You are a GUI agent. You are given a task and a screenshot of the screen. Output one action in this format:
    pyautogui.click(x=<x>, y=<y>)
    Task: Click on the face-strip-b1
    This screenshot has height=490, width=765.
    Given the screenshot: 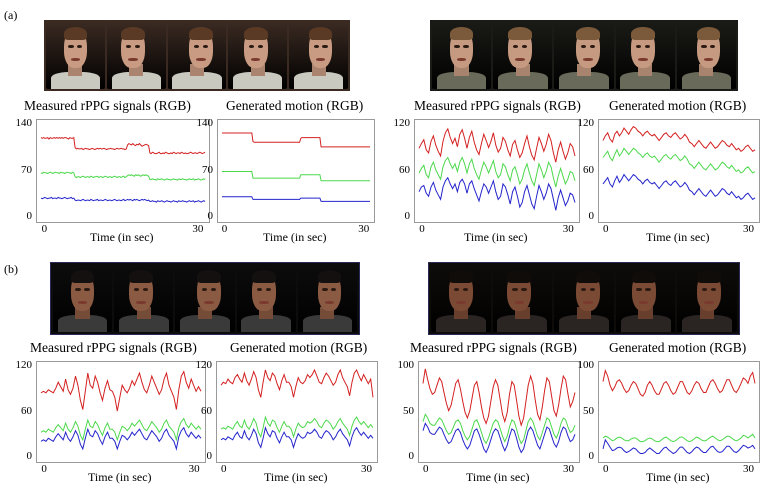 What is the action you would take?
    pyautogui.click(x=205, y=298)
    